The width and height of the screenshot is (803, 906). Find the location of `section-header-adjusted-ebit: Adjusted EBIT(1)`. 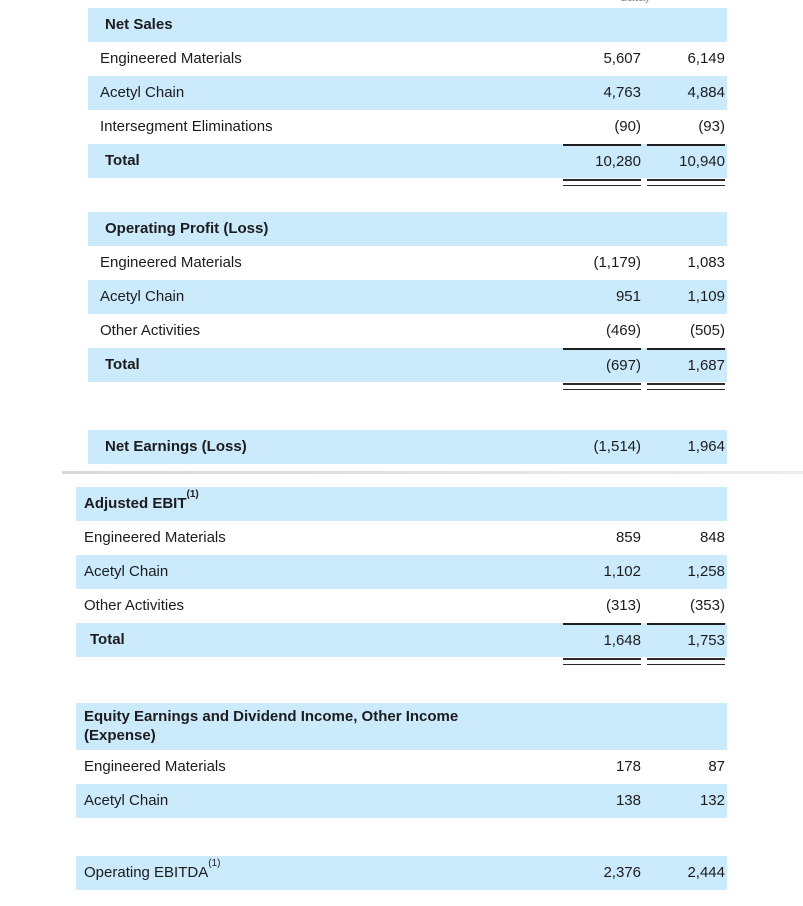

section-header-adjusted-ebit: Adjusted EBIT(1) is located at coordinates (401, 504).